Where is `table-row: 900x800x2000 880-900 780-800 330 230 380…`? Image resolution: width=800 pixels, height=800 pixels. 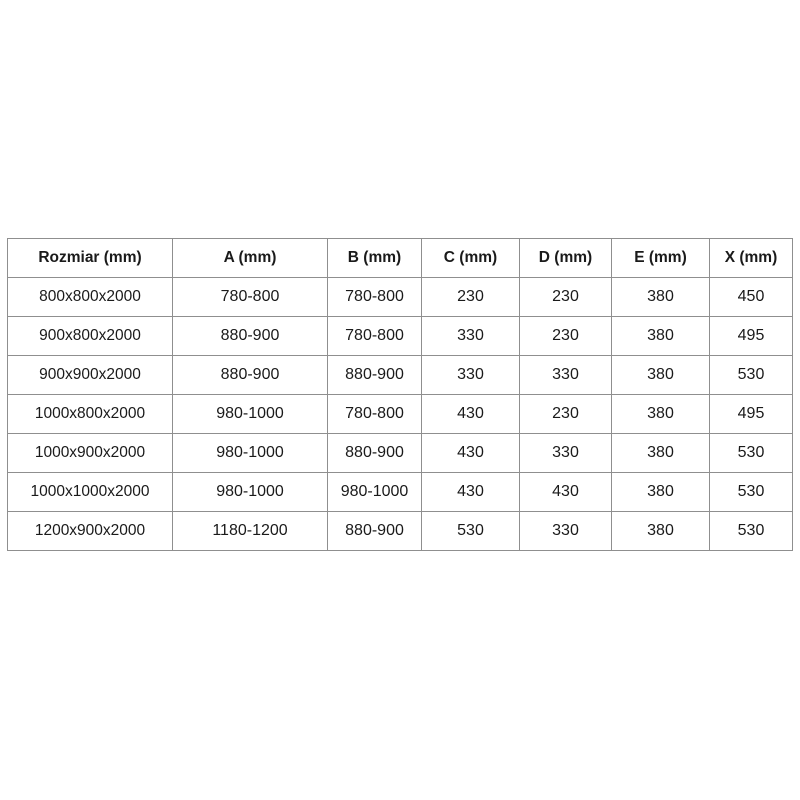
table-row: 900x800x2000 880-900 780-800 330 230 380… is located at coordinates (400, 336).